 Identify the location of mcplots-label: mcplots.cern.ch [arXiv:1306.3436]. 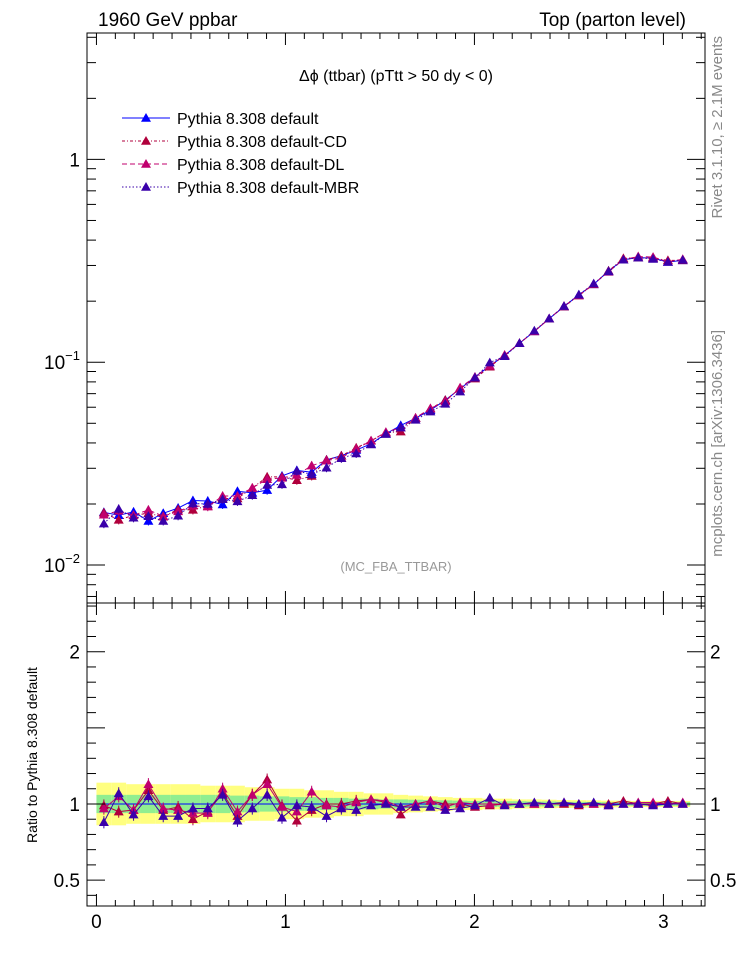
(717, 443).